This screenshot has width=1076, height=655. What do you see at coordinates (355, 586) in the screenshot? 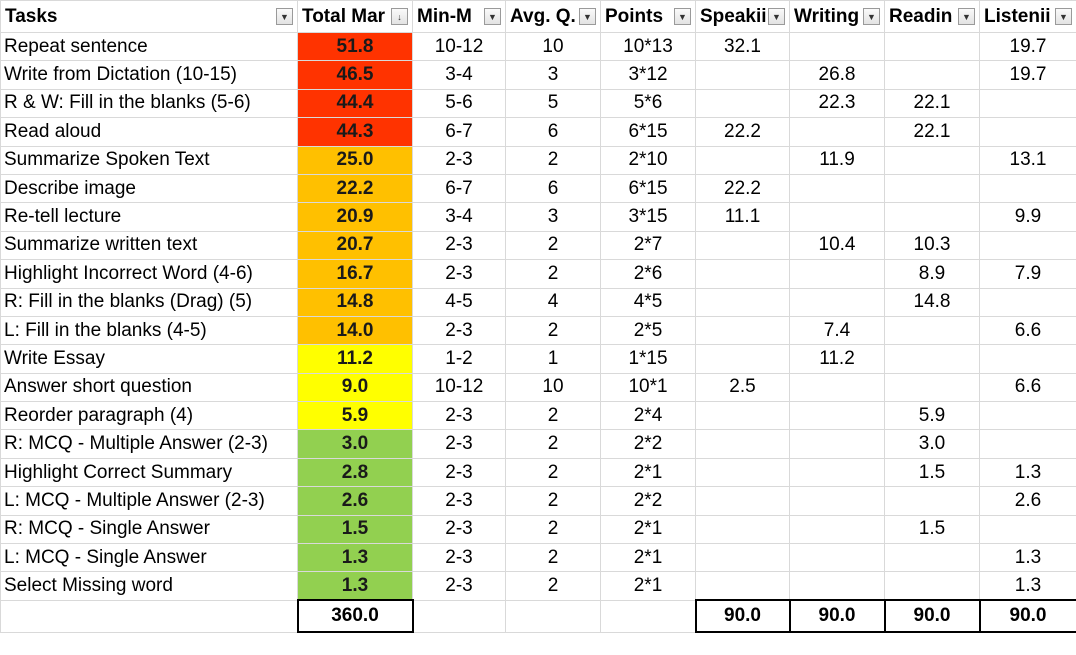
I see `total-marks-cell: 1.3` at bounding box center [355, 586].